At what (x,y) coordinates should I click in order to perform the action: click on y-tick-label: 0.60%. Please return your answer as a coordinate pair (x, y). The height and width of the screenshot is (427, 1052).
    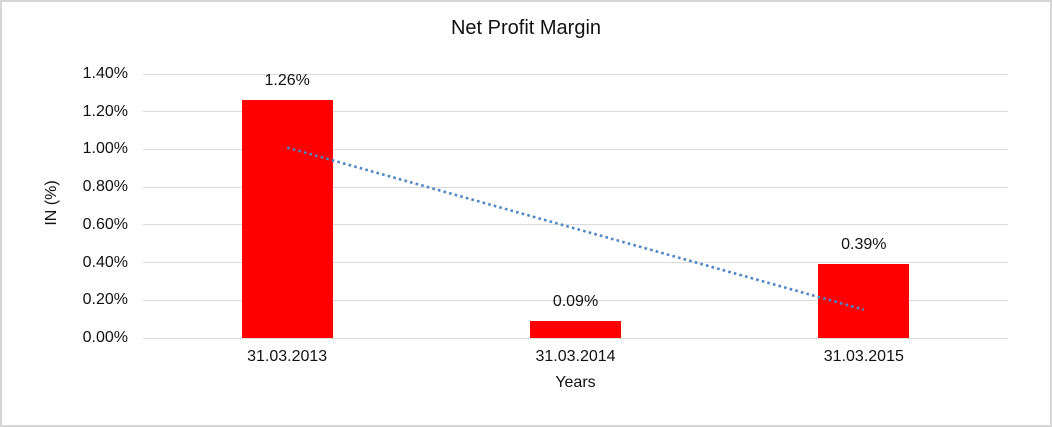
    Looking at the image, I should click on (105, 224).